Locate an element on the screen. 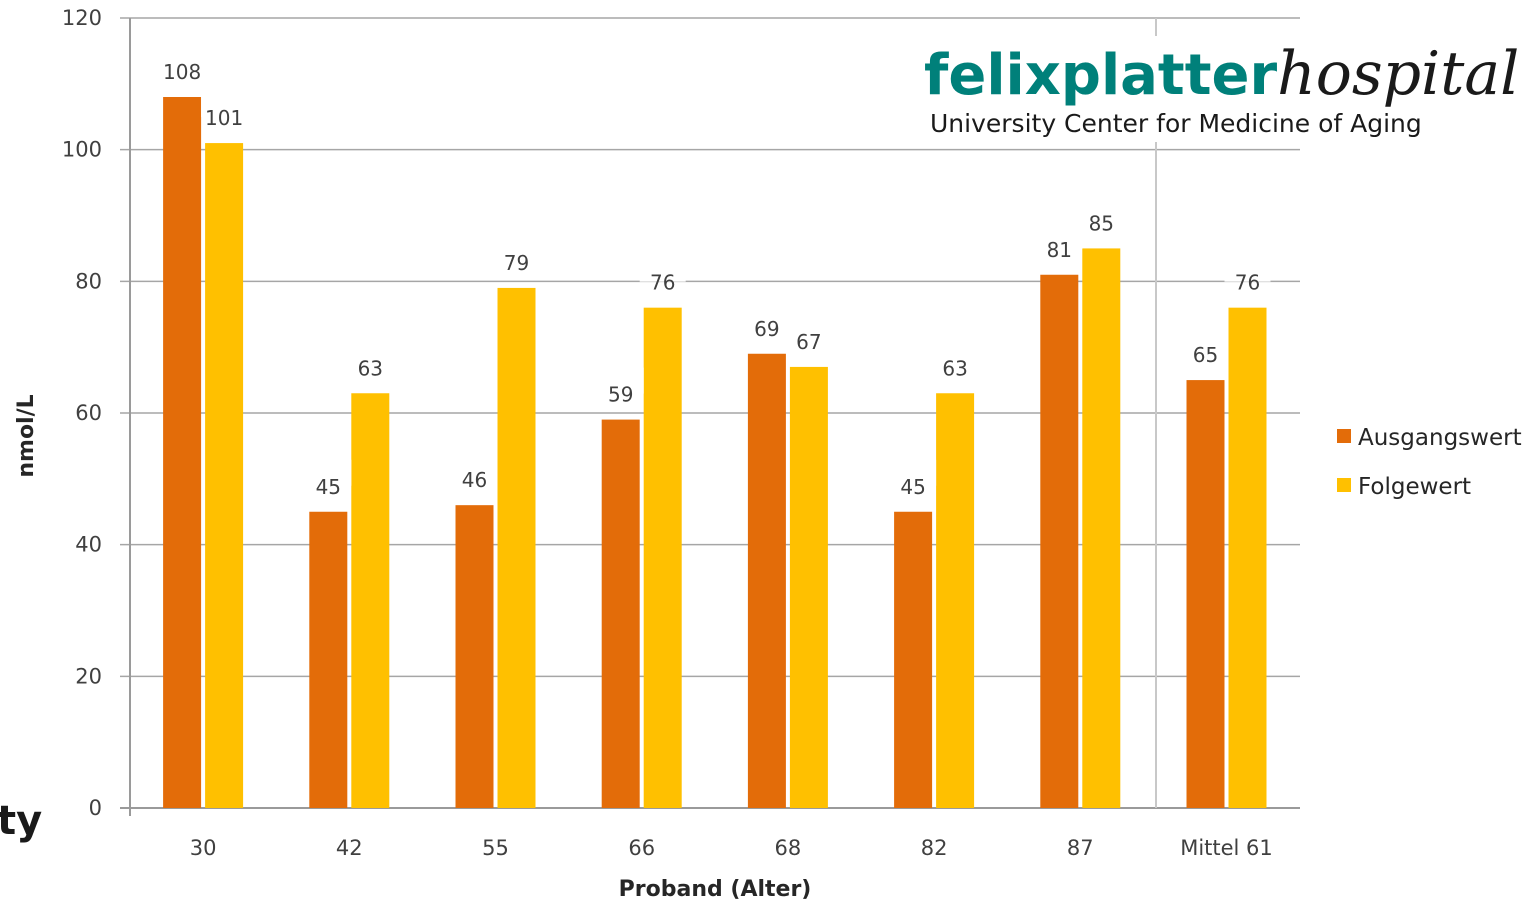 This screenshot has height=903, width=1536. x-tick-label: 68 is located at coordinates (788, 848).